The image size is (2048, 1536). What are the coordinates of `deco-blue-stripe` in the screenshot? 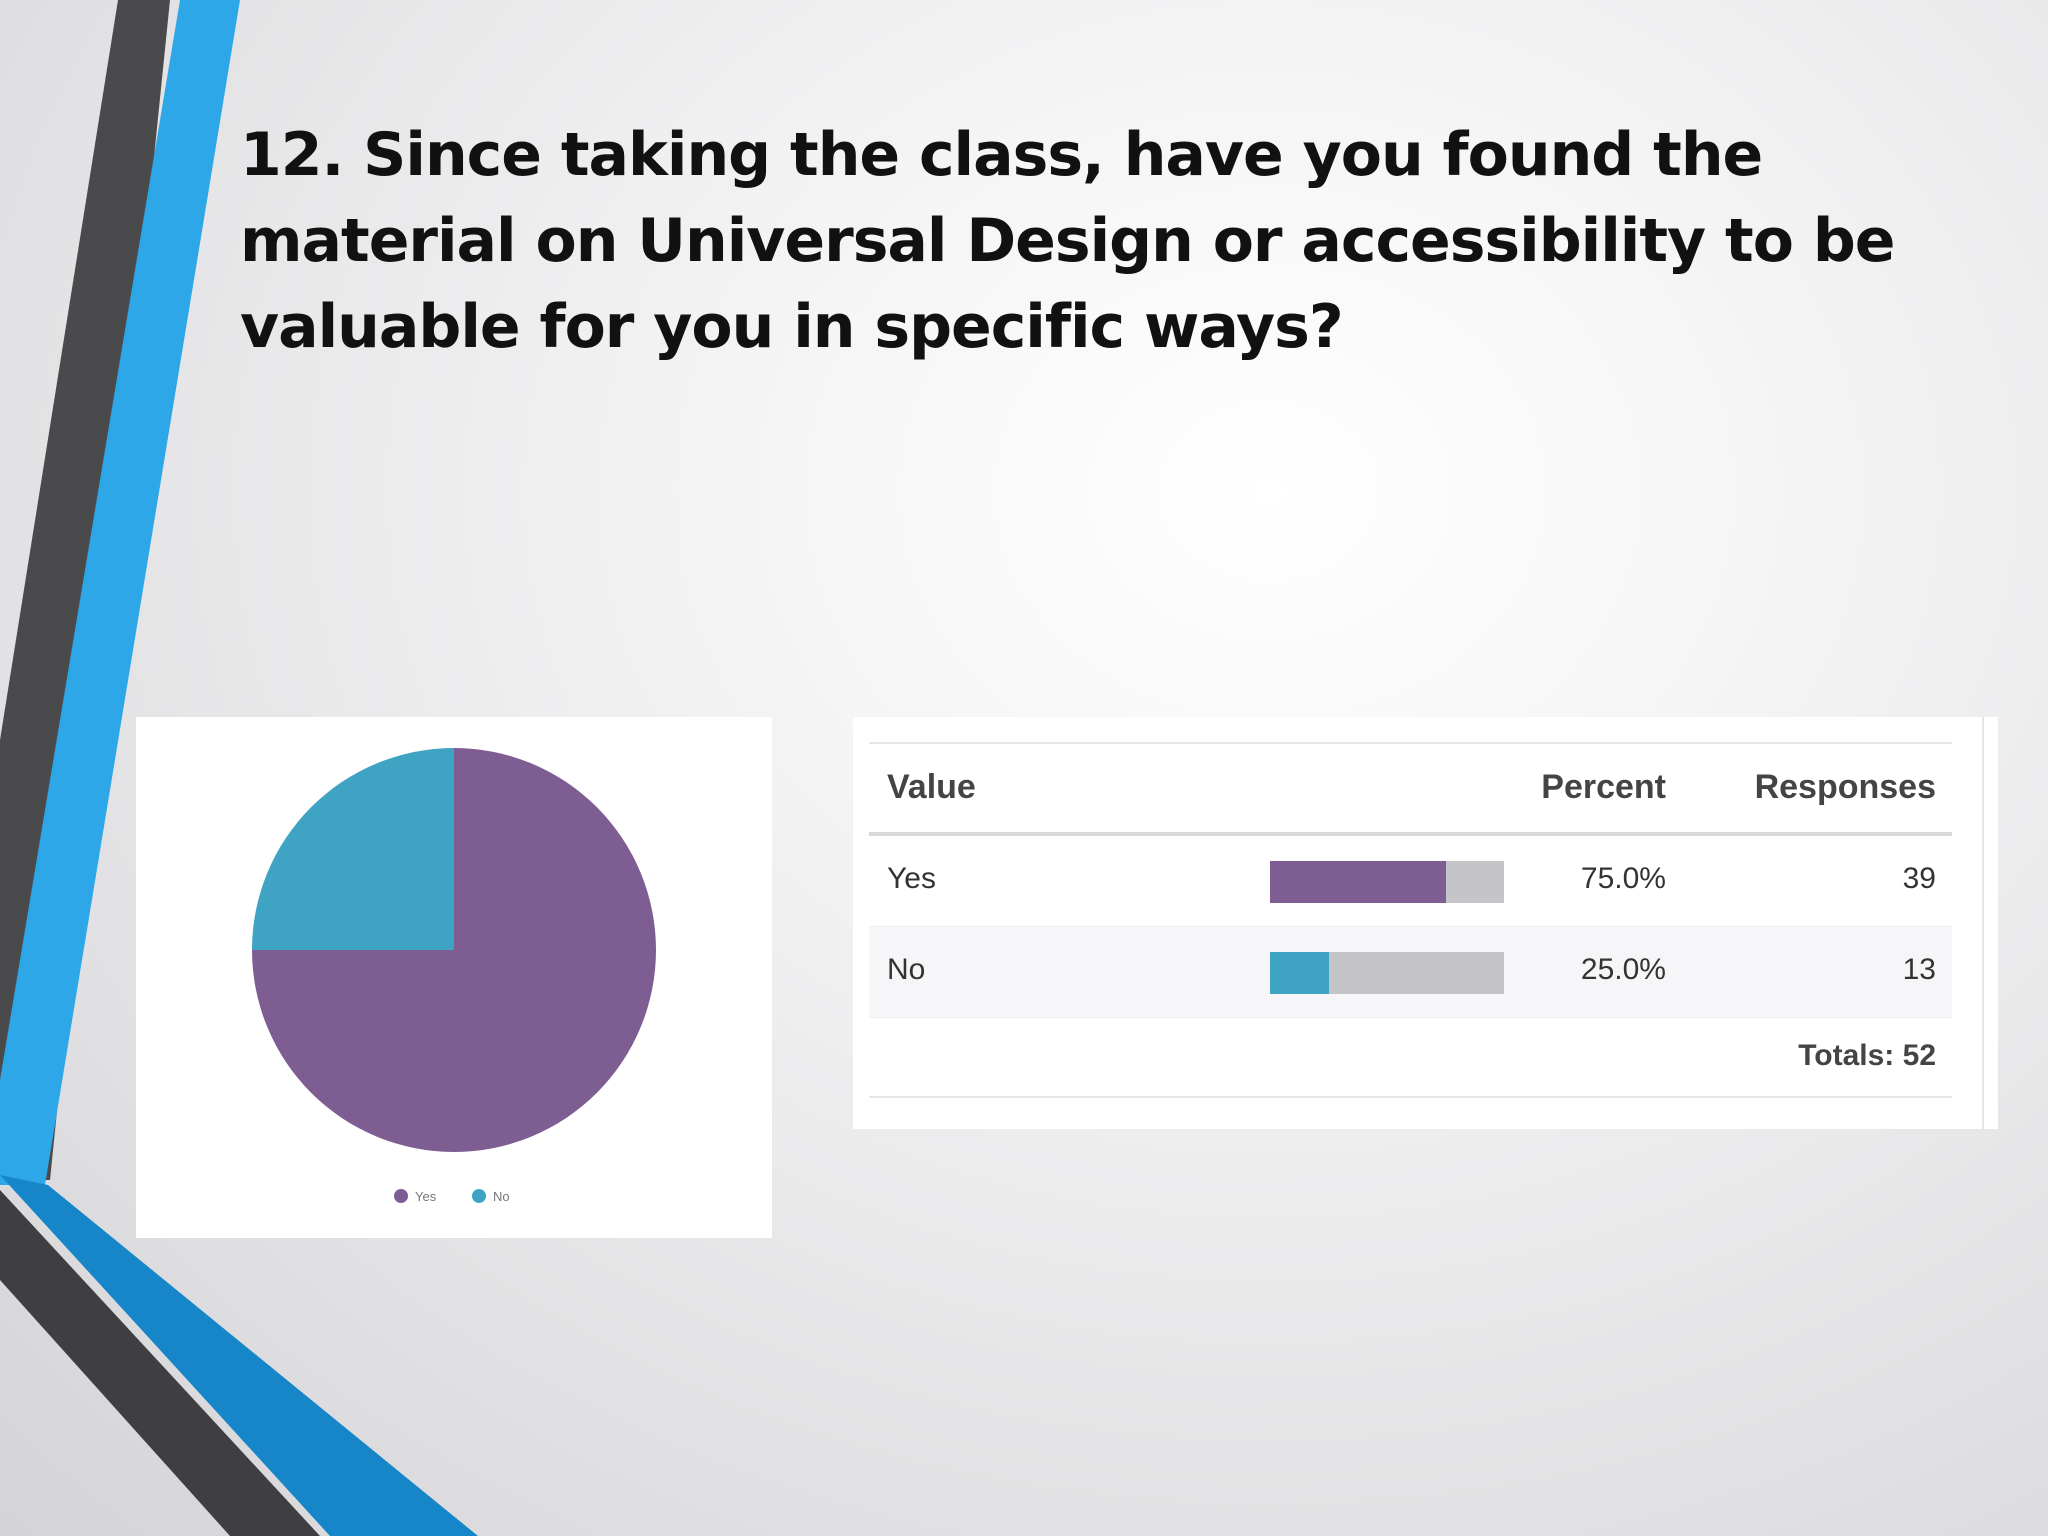 It's located at (120, 592).